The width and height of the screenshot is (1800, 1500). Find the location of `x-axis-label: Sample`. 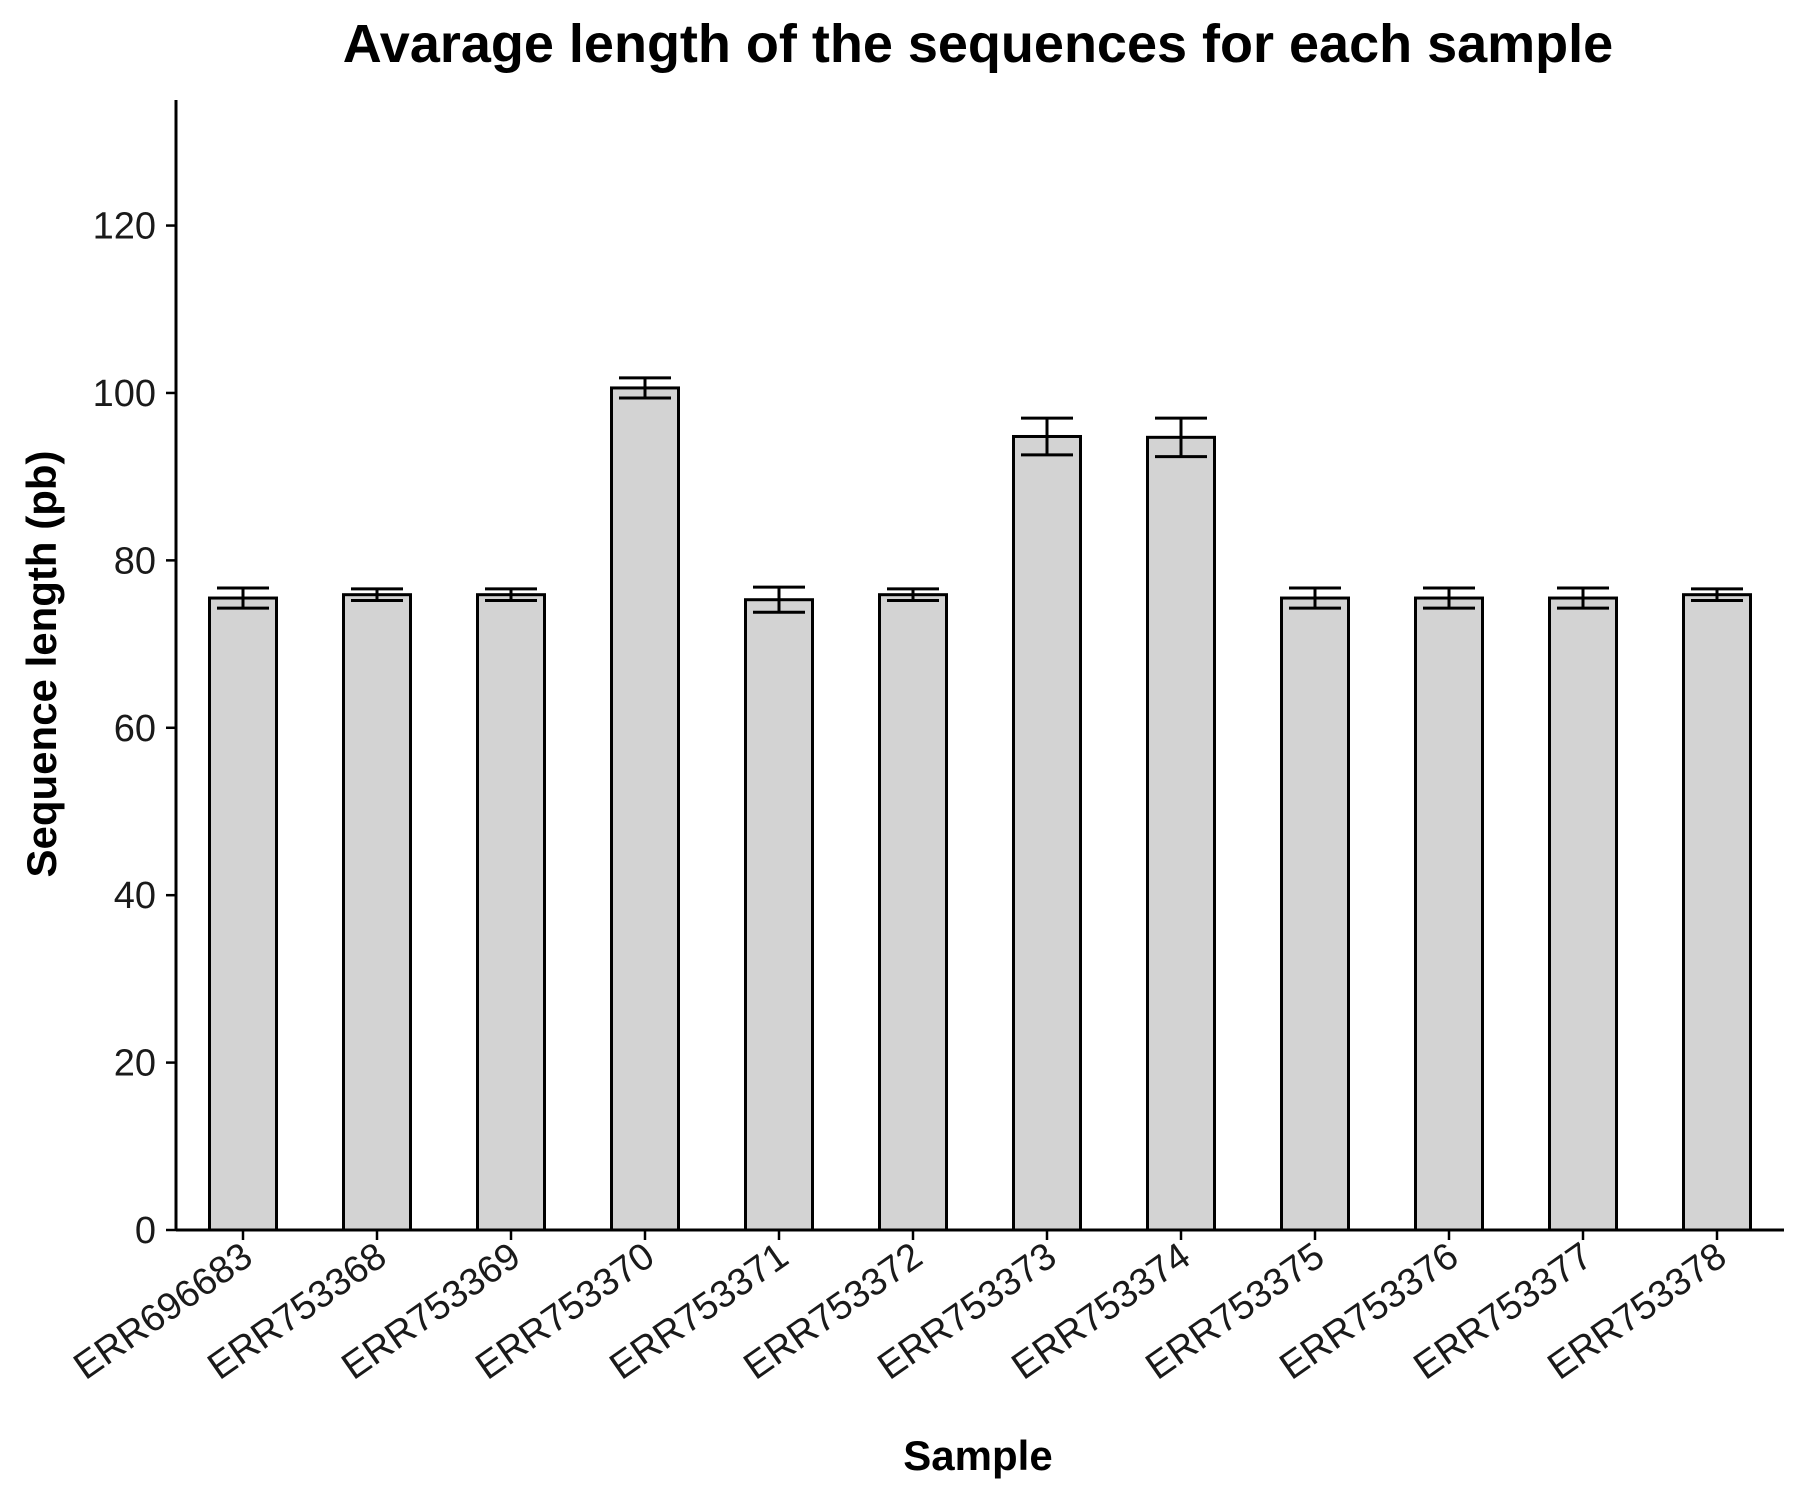

x-axis-label: Sample is located at coordinates (977, 1455).